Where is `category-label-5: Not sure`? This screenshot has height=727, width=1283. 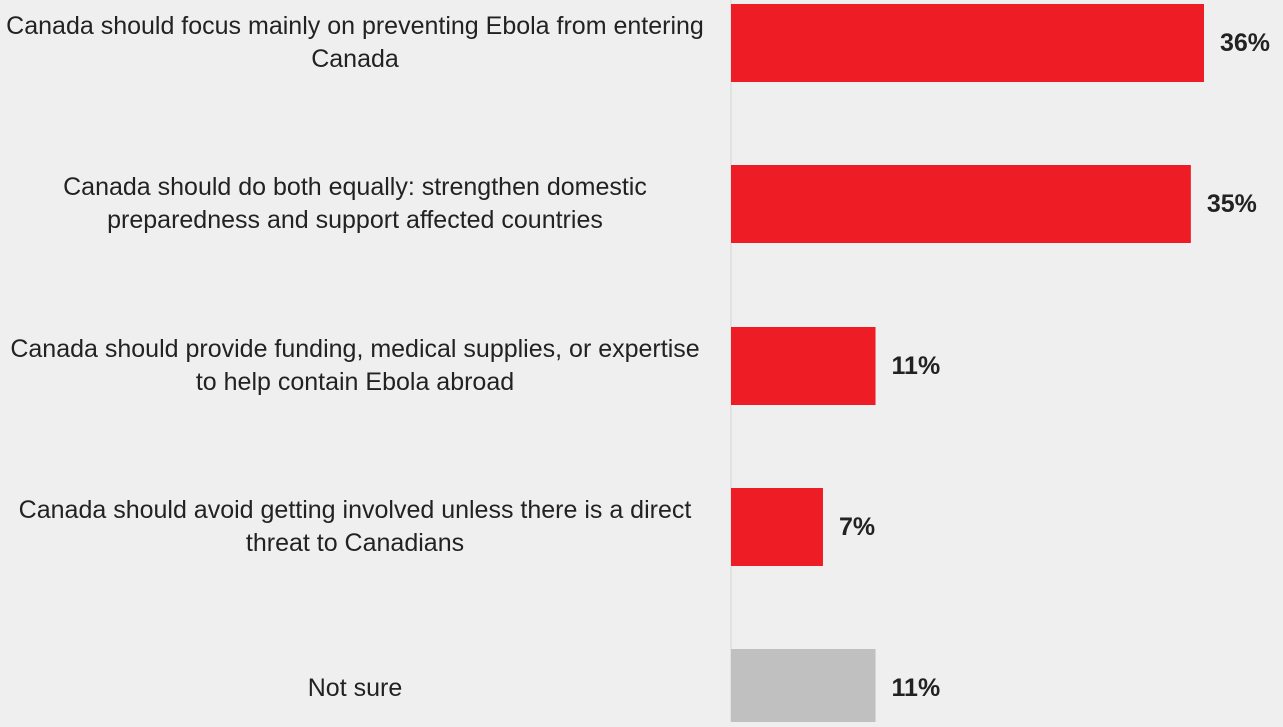
category-label-5: Not sure is located at coordinates (355, 687).